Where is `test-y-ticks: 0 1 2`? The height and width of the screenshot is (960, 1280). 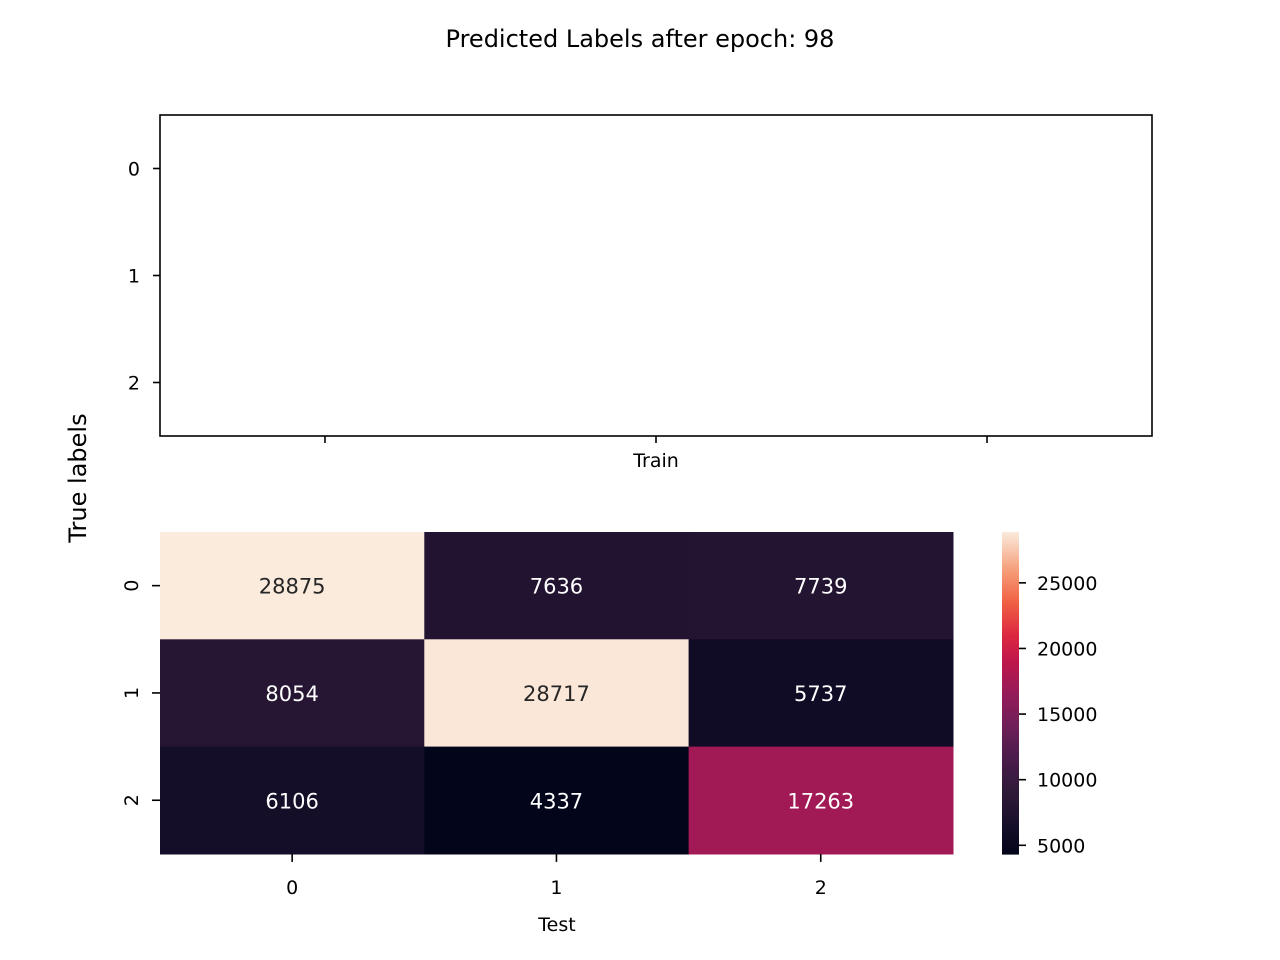 test-y-ticks: 0 1 2 is located at coordinates (140, 693).